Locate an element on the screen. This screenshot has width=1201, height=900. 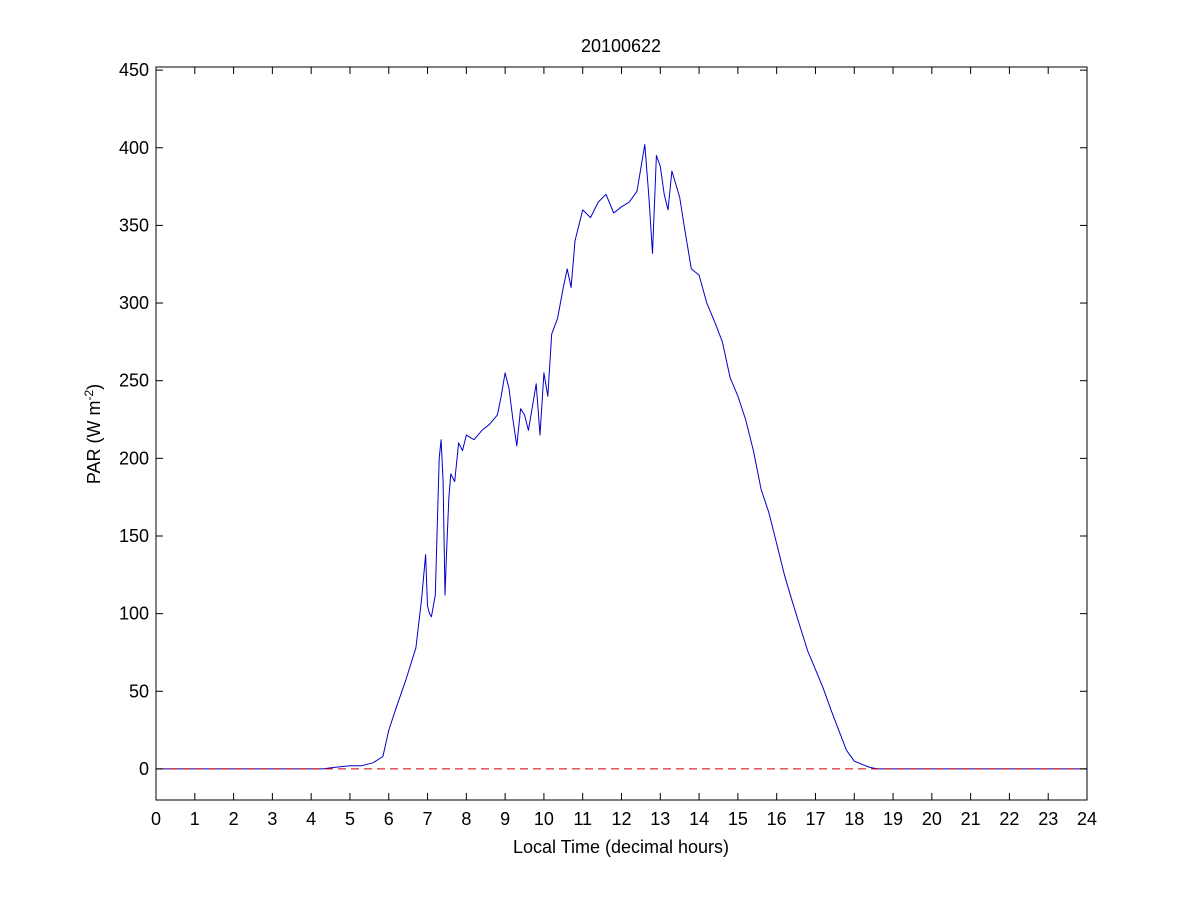
x-tick-label: 16 is located at coordinates (777, 819).